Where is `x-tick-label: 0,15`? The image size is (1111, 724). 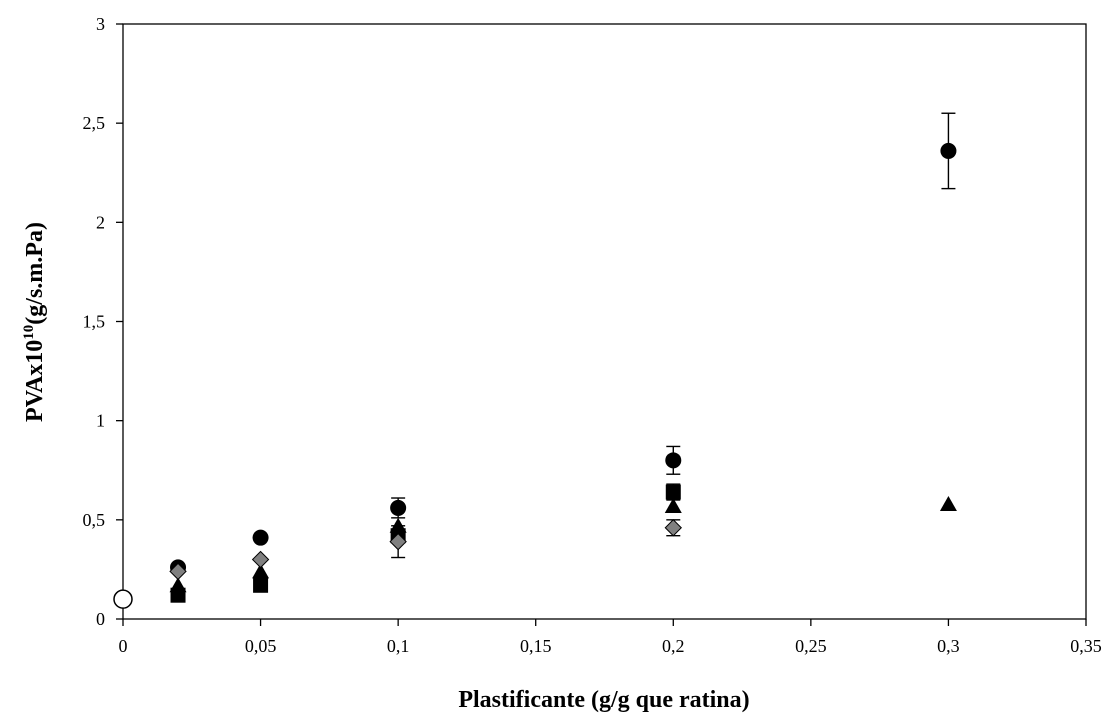
x-tick-label: 0,15 is located at coordinates (536, 646).